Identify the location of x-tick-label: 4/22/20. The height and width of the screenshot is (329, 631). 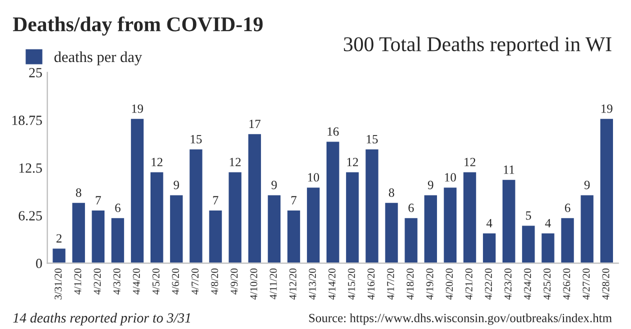
(488, 284).